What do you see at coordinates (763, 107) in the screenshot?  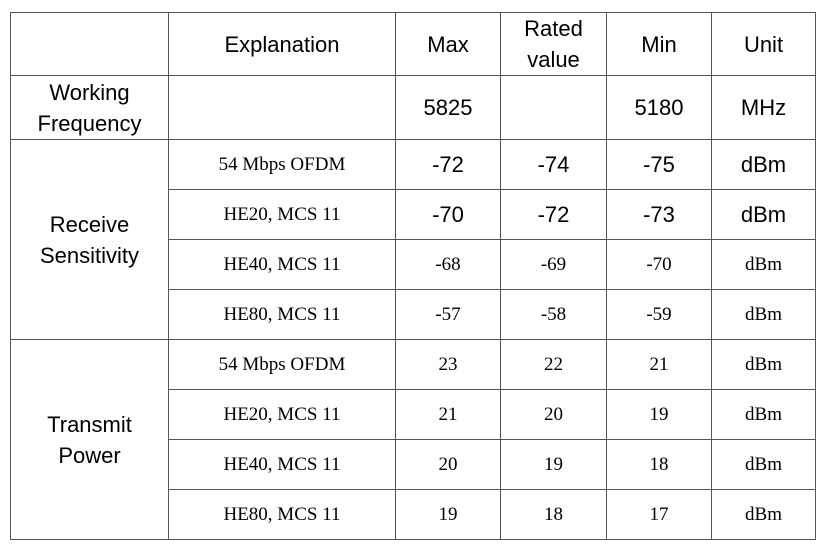 I see `working-frequency-unit: MHz` at bounding box center [763, 107].